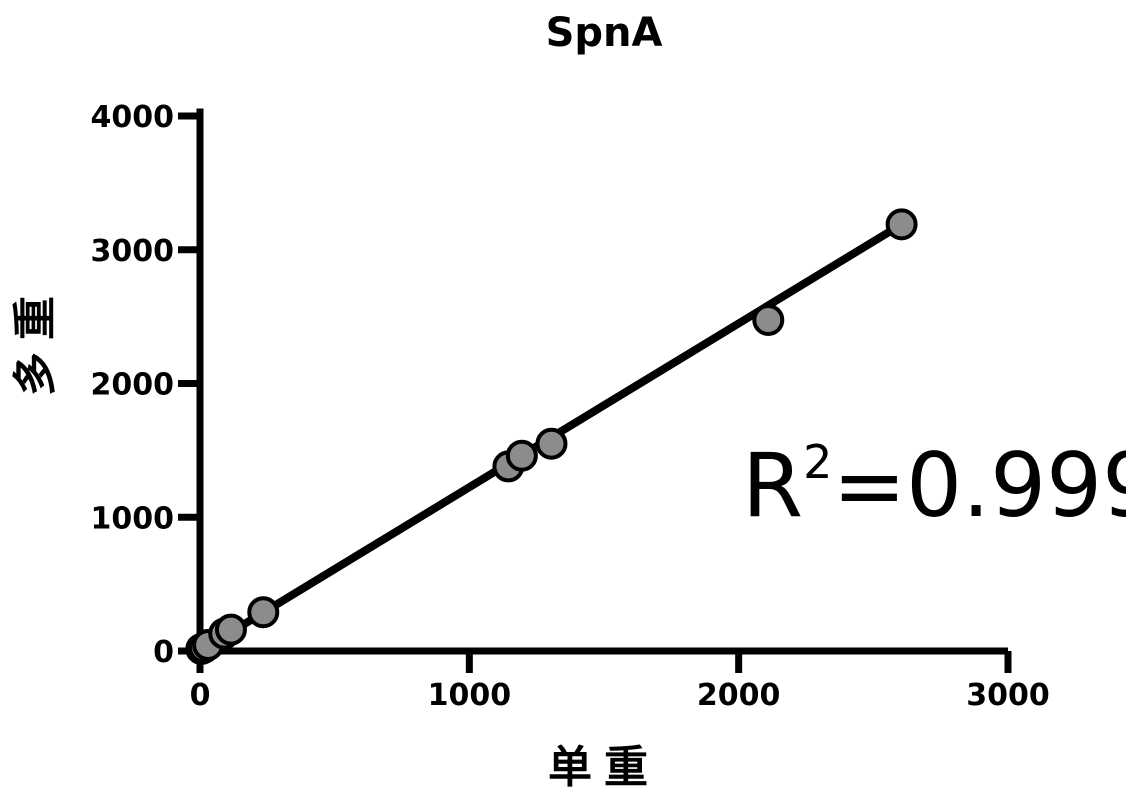 The width and height of the screenshot is (1126, 802). What do you see at coordinates (604, 33) in the screenshot?
I see `chart-title: SpnA` at bounding box center [604, 33].